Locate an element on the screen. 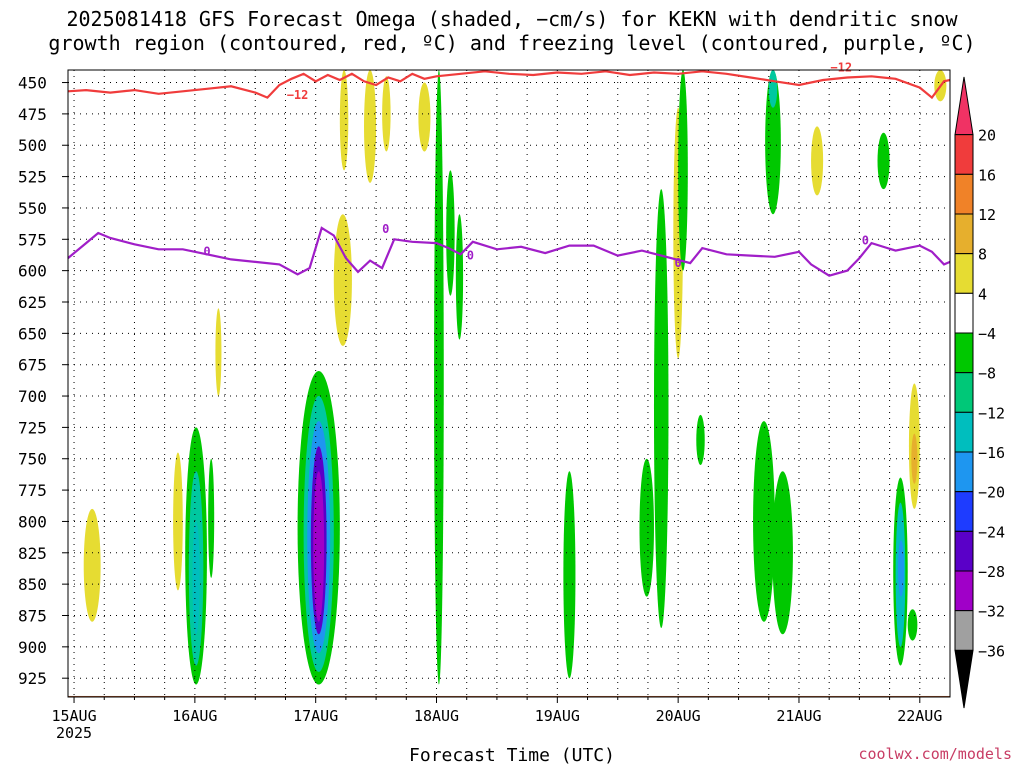  y-tick-label: 500 is located at coordinates (32, 145).